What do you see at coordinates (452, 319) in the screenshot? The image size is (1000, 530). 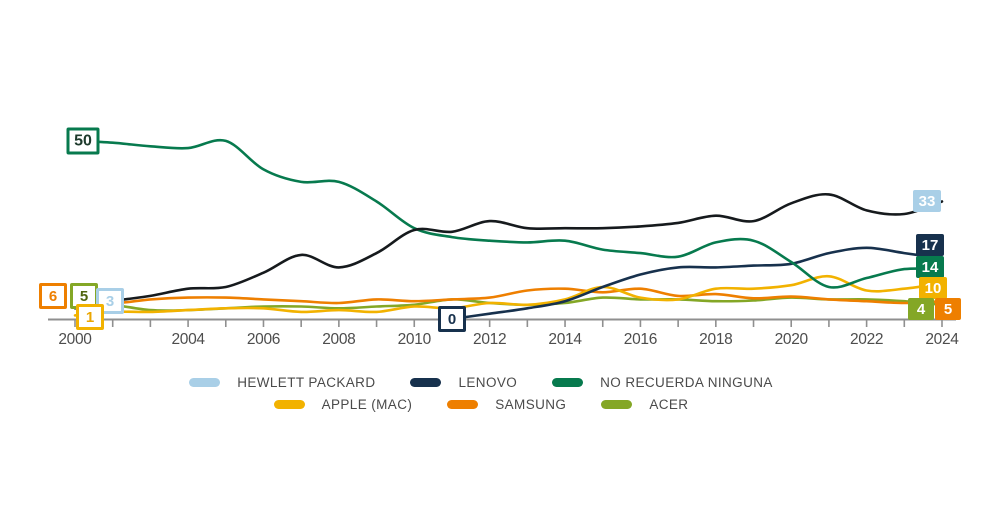 I see `value-label-lenovo-start: 0` at bounding box center [452, 319].